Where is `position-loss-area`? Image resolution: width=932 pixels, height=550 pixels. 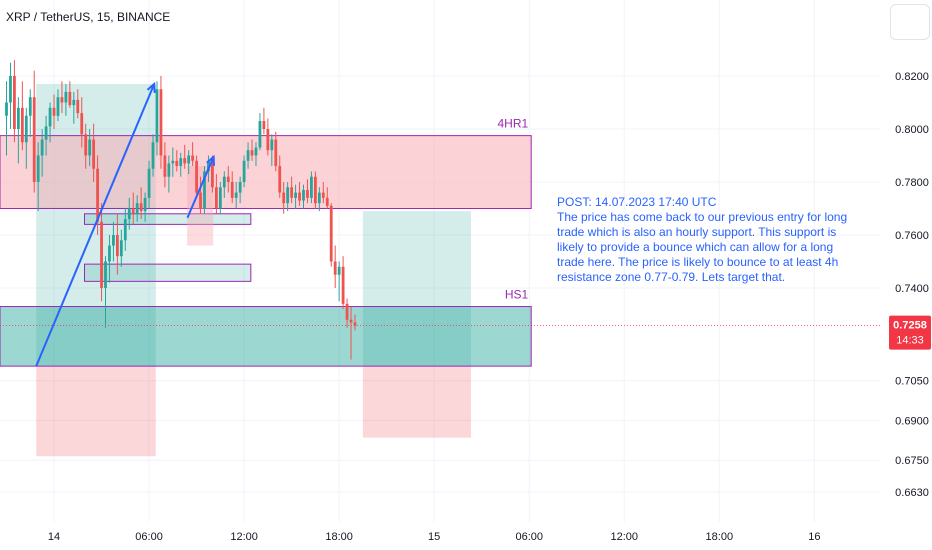 position-loss-area is located at coordinates (96, 411).